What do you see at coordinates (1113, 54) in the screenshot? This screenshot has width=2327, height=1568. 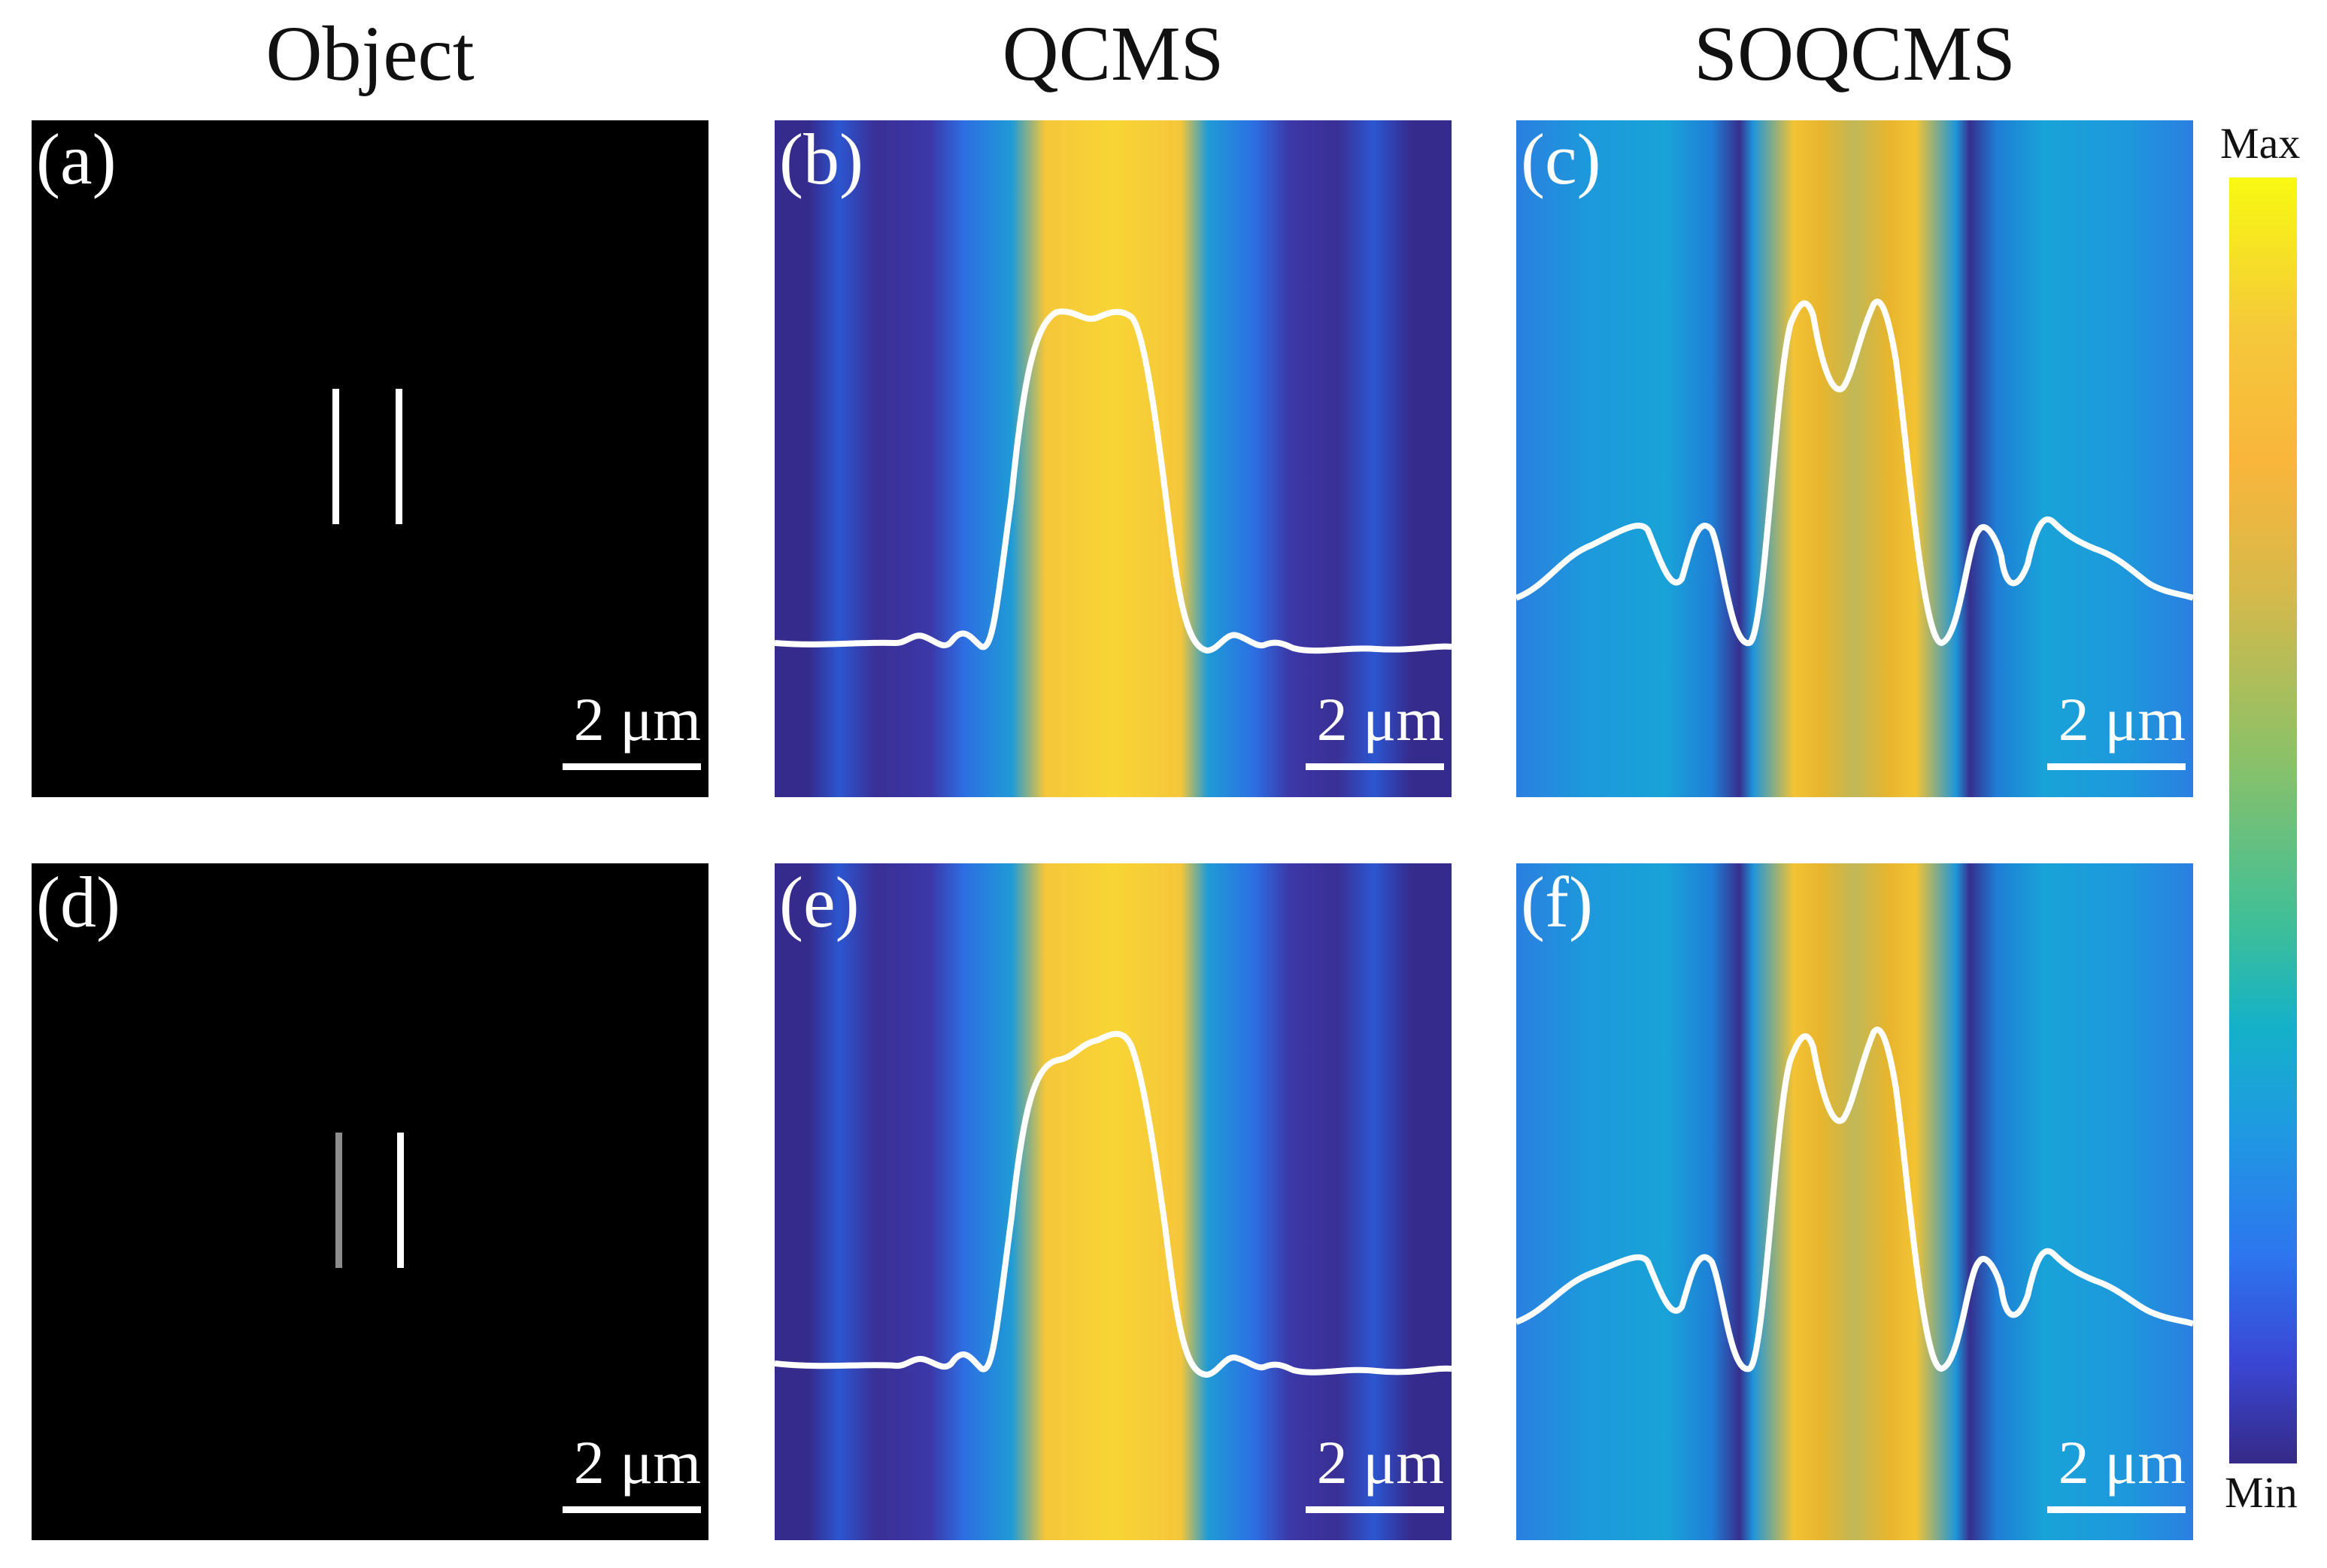 I see `column-title-qcms: QCMS` at bounding box center [1113, 54].